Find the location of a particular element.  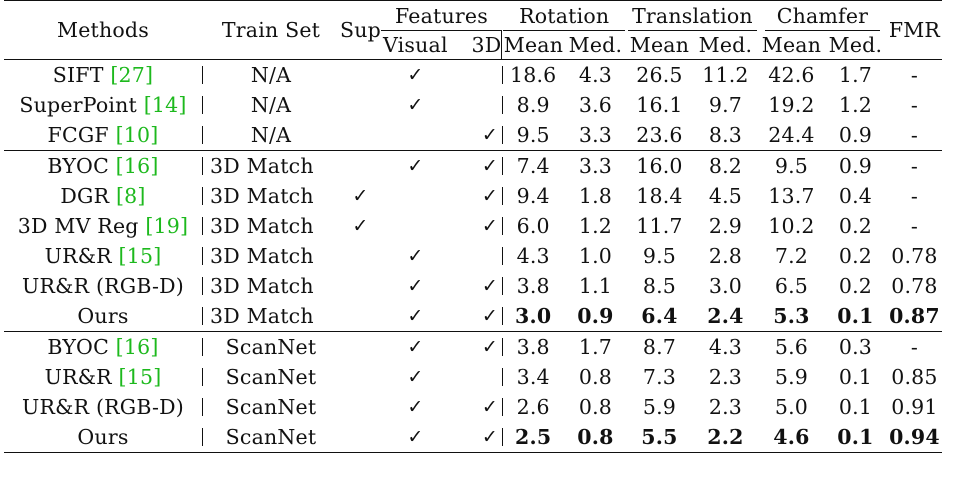

translation-med-value: 2.4 is located at coordinates (725, 316).